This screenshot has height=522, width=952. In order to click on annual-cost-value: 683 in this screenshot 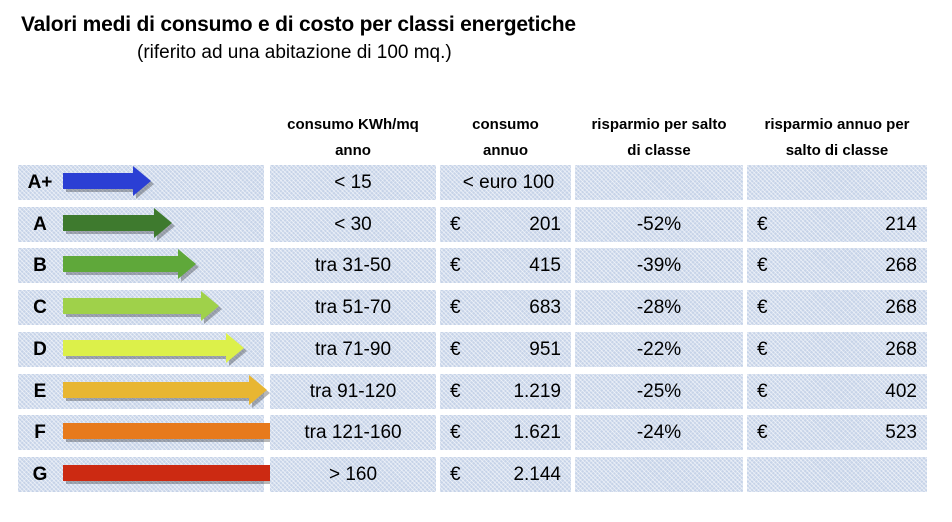, I will do `click(545, 307)`.